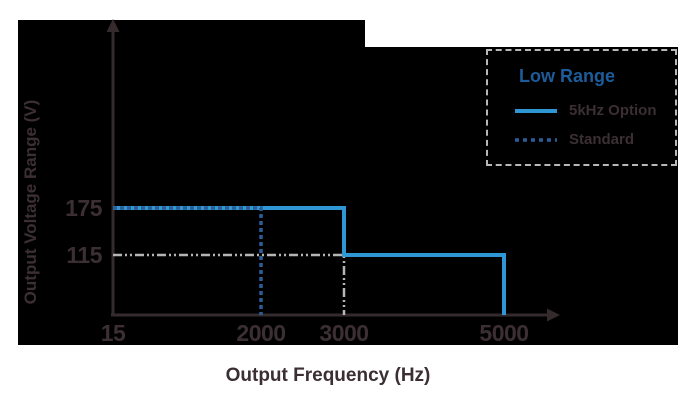 Image resolution: width=700 pixels, height=400 pixels. What do you see at coordinates (261, 333) in the screenshot?
I see `x-tick-label-2000: 2000` at bounding box center [261, 333].